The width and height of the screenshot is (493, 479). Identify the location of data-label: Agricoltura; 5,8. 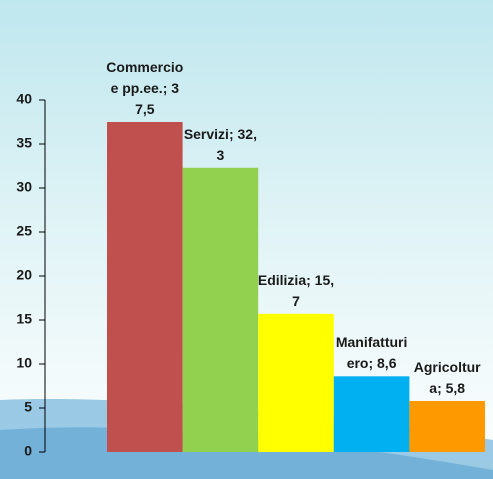
(447, 377).